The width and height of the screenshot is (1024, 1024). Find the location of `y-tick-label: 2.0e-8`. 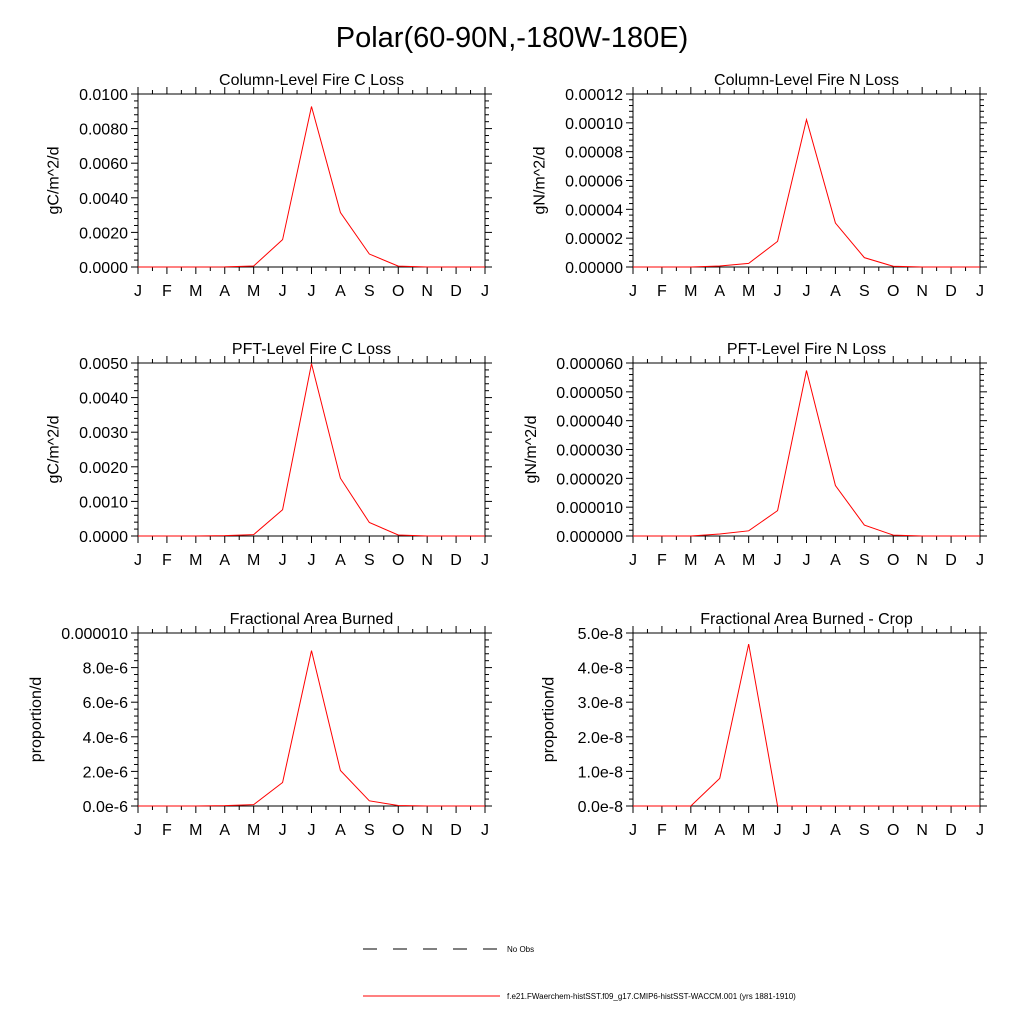

y-tick-label: 2.0e-8 is located at coordinates (600, 738).